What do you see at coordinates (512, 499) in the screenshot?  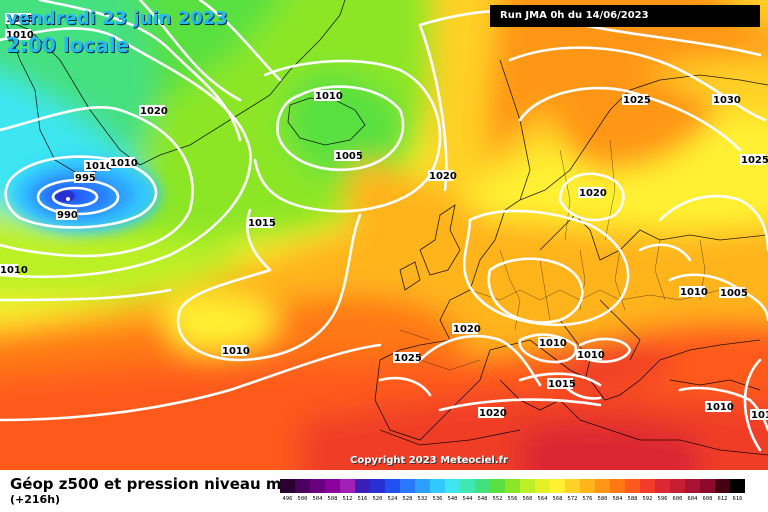 I see `legend-tick-label: 556` at bounding box center [512, 499].